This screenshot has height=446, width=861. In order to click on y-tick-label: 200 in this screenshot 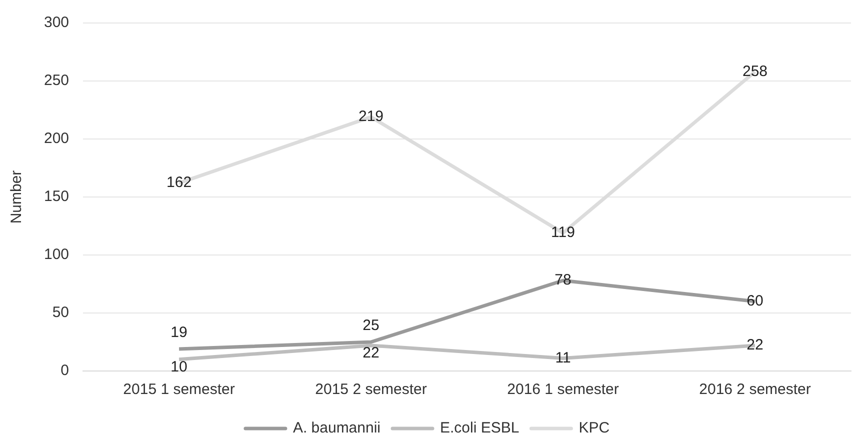, I will do `click(57, 139)`.